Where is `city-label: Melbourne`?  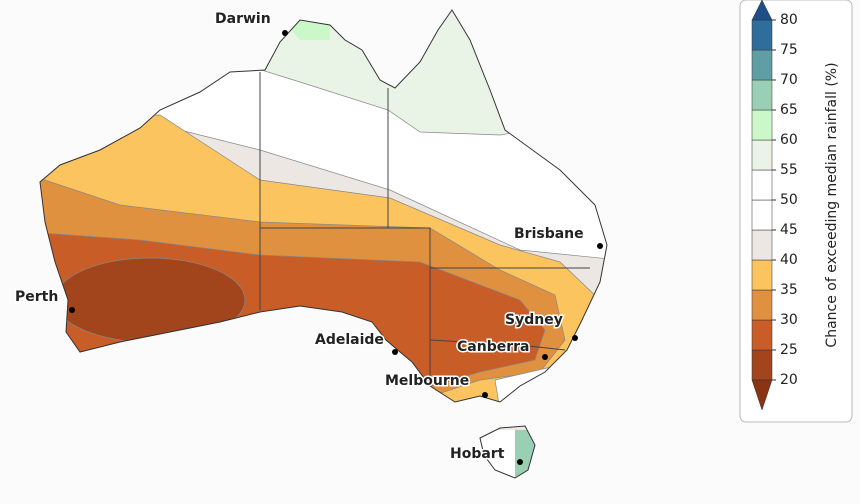 city-label: Melbourne is located at coordinates (427, 381).